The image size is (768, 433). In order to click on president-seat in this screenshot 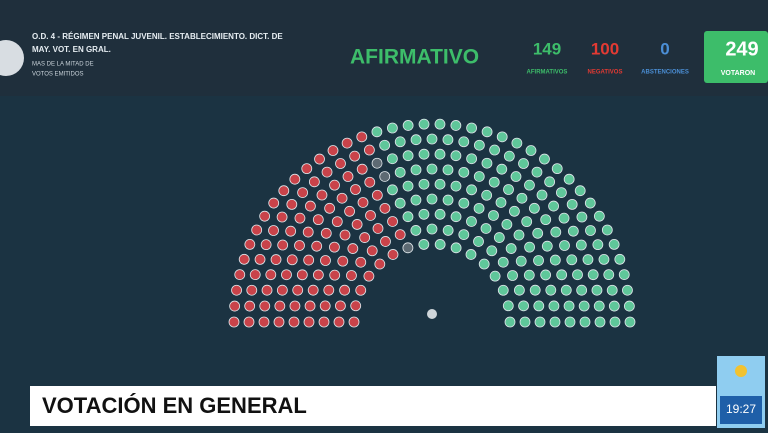, I will do `click(432, 314)`.